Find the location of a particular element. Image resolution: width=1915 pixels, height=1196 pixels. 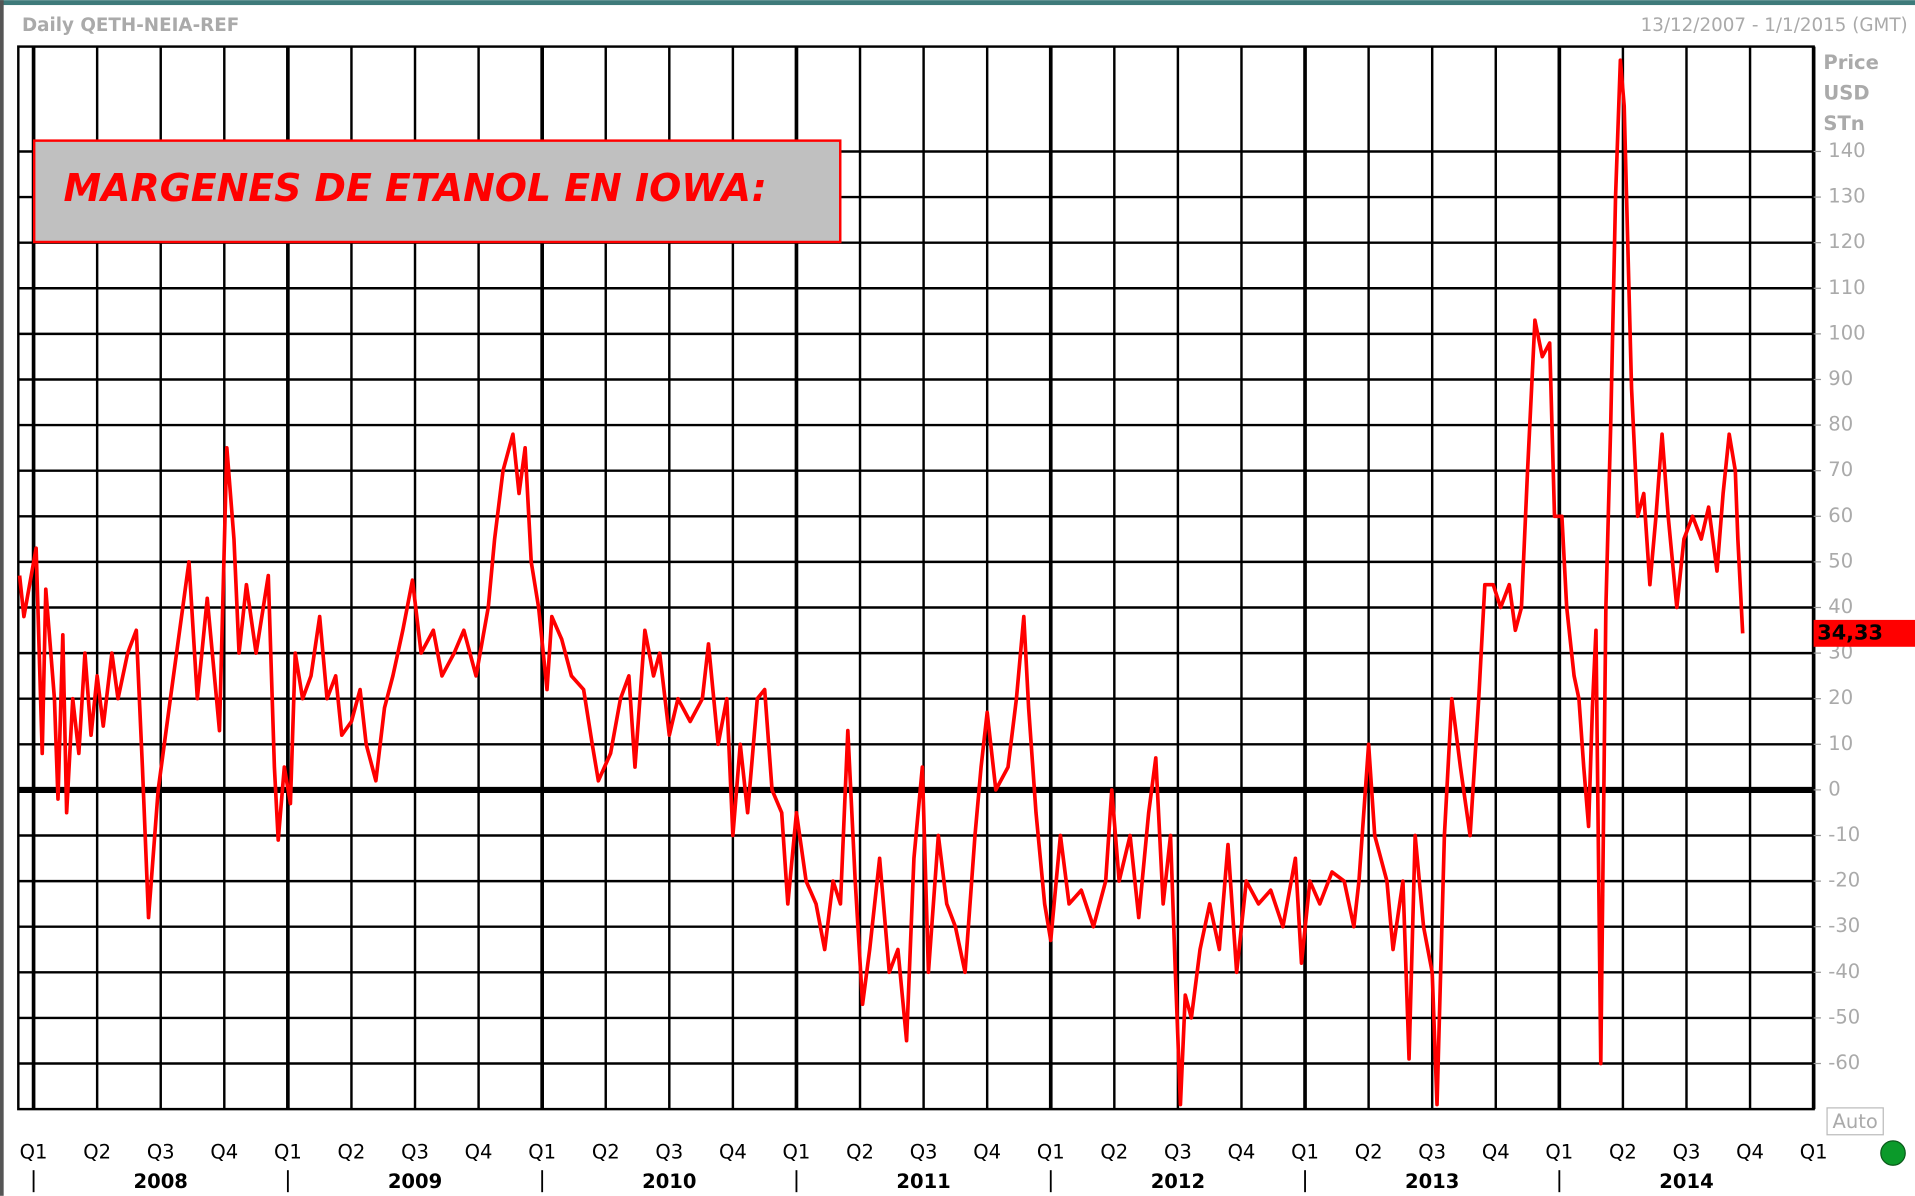

year-label: 2013 is located at coordinates (1432, 1181).